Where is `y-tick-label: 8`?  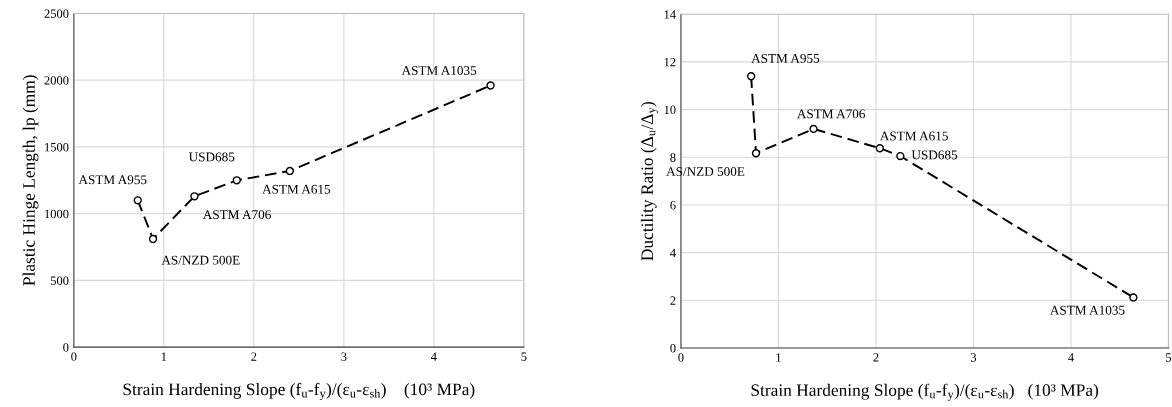 y-tick-label: 8 is located at coordinates (673, 157).